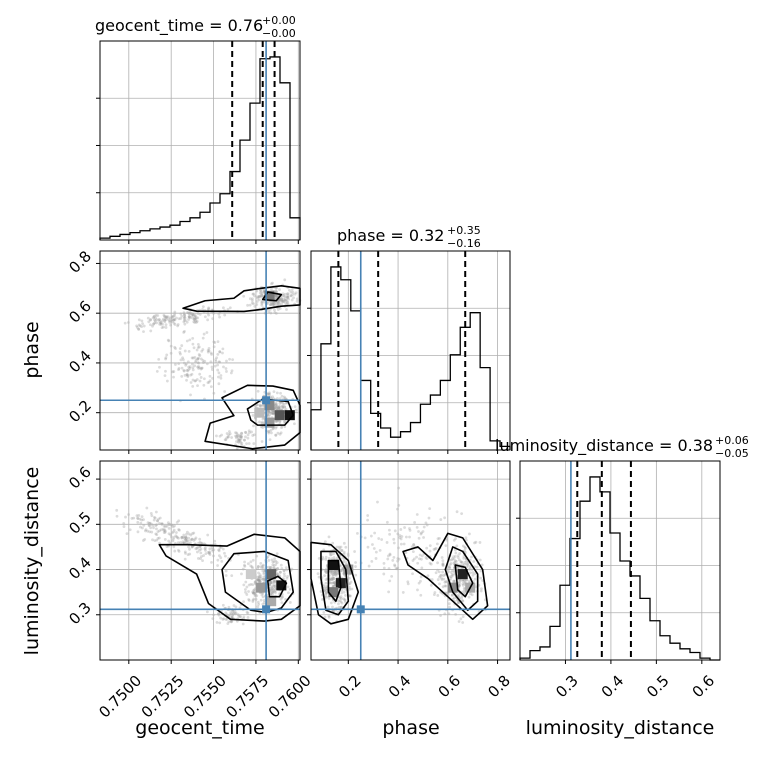 The height and width of the screenshot is (760, 760). I want to click on histogram-luminosity-distance, so click(619, 568).